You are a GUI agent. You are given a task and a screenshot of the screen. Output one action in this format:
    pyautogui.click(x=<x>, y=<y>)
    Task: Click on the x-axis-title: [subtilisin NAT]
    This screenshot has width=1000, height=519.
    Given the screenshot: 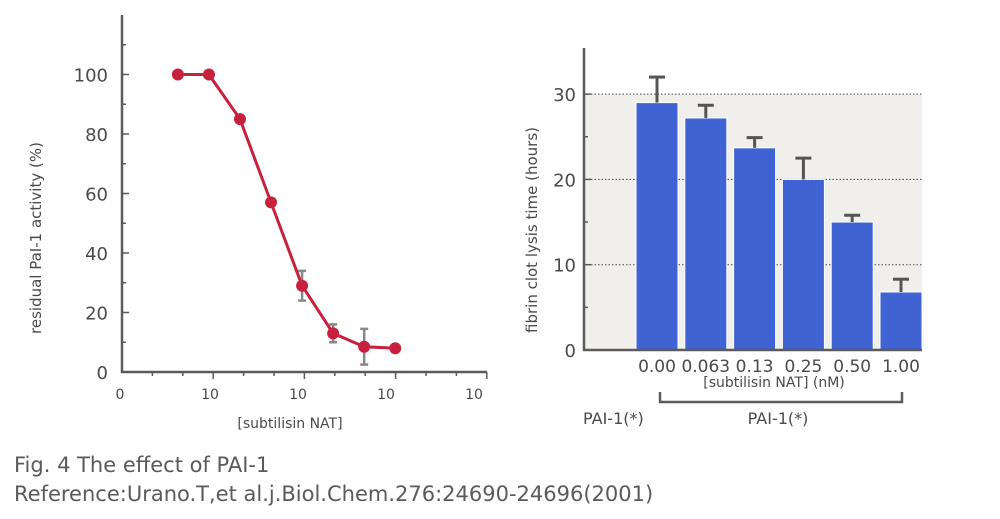 What is the action you would take?
    pyautogui.click(x=289, y=424)
    